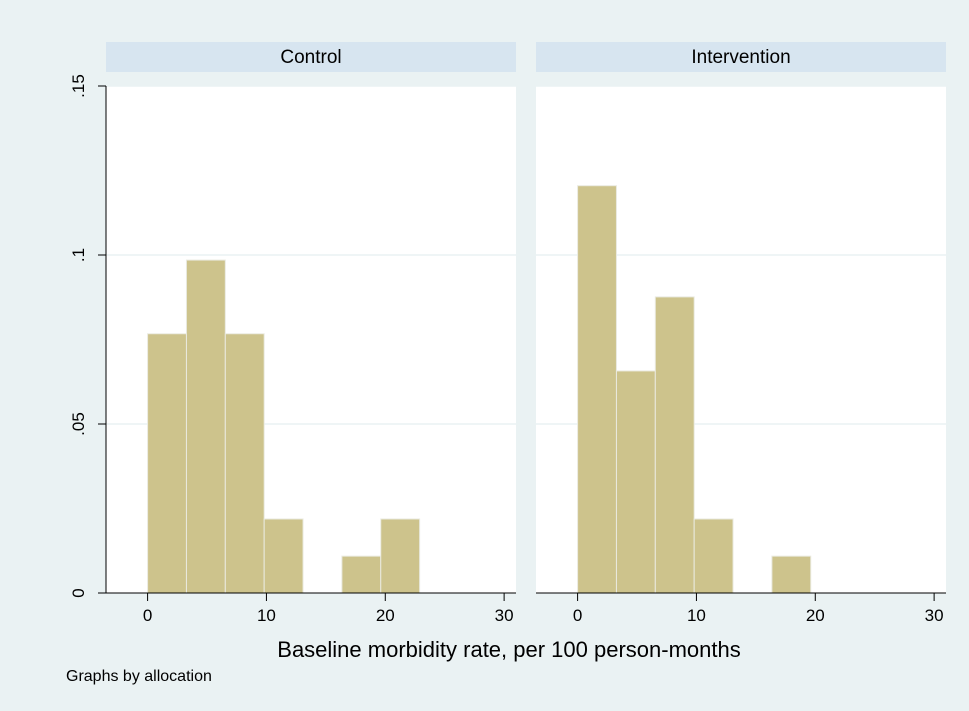 The width and height of the screenshot is (969, 711). Describe the element at coordinates (78, 86) in the screenshot. I see `y-tick-label: .15` at that location.